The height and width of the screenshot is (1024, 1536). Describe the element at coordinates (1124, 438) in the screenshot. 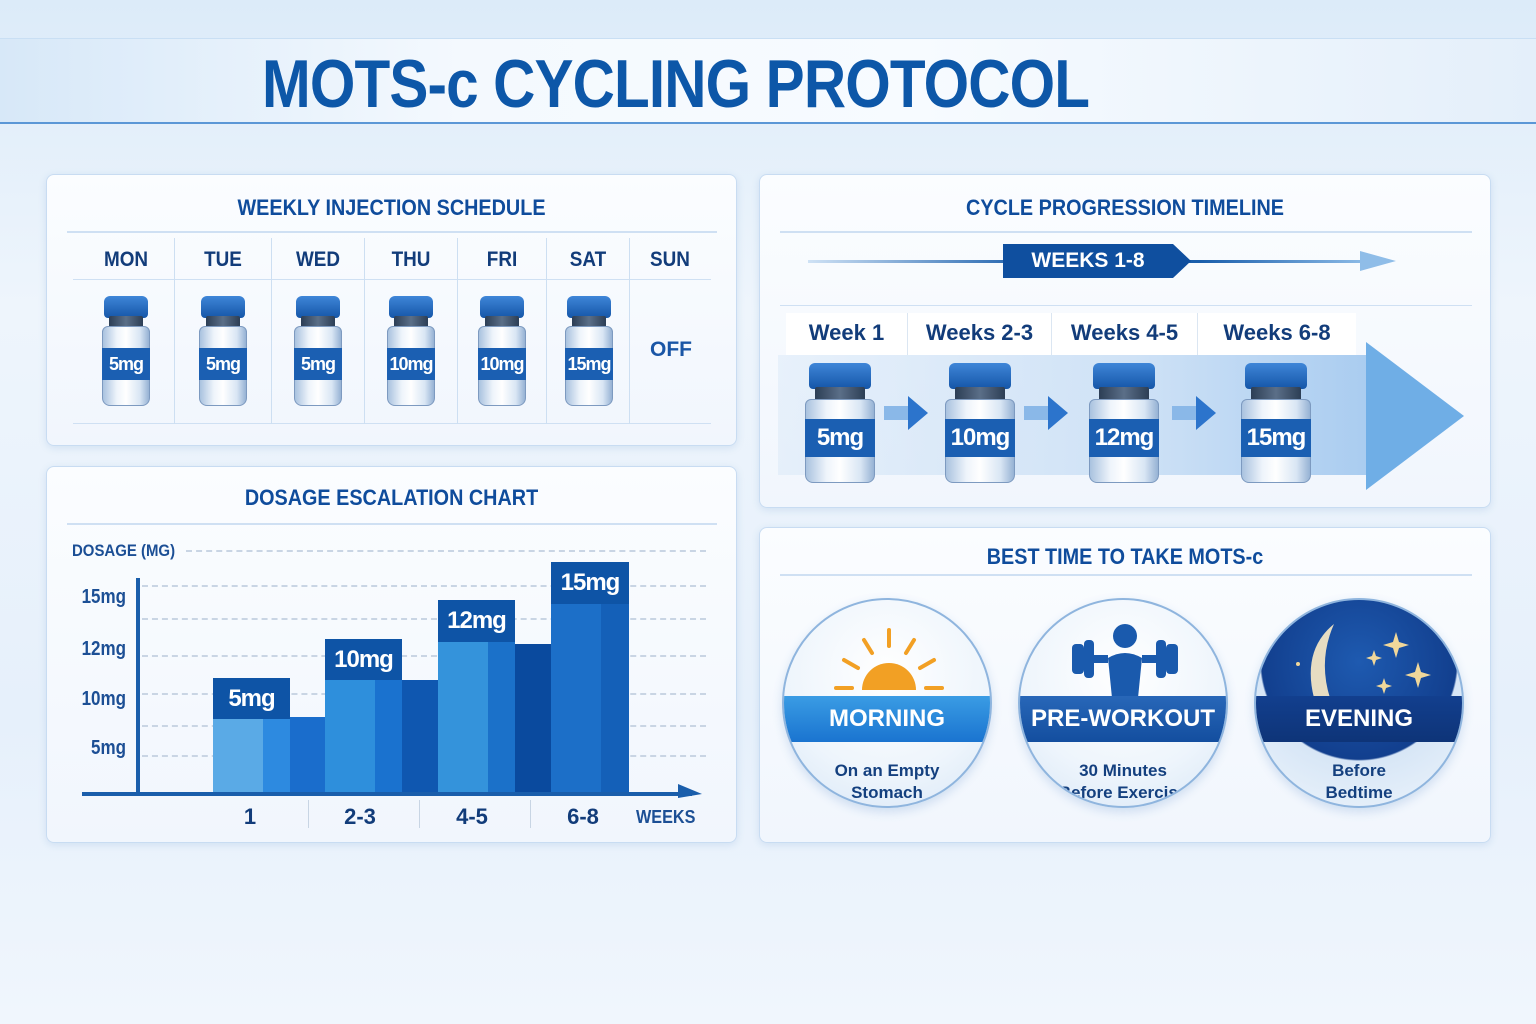

I see `dose-label: 12mg` at that location.